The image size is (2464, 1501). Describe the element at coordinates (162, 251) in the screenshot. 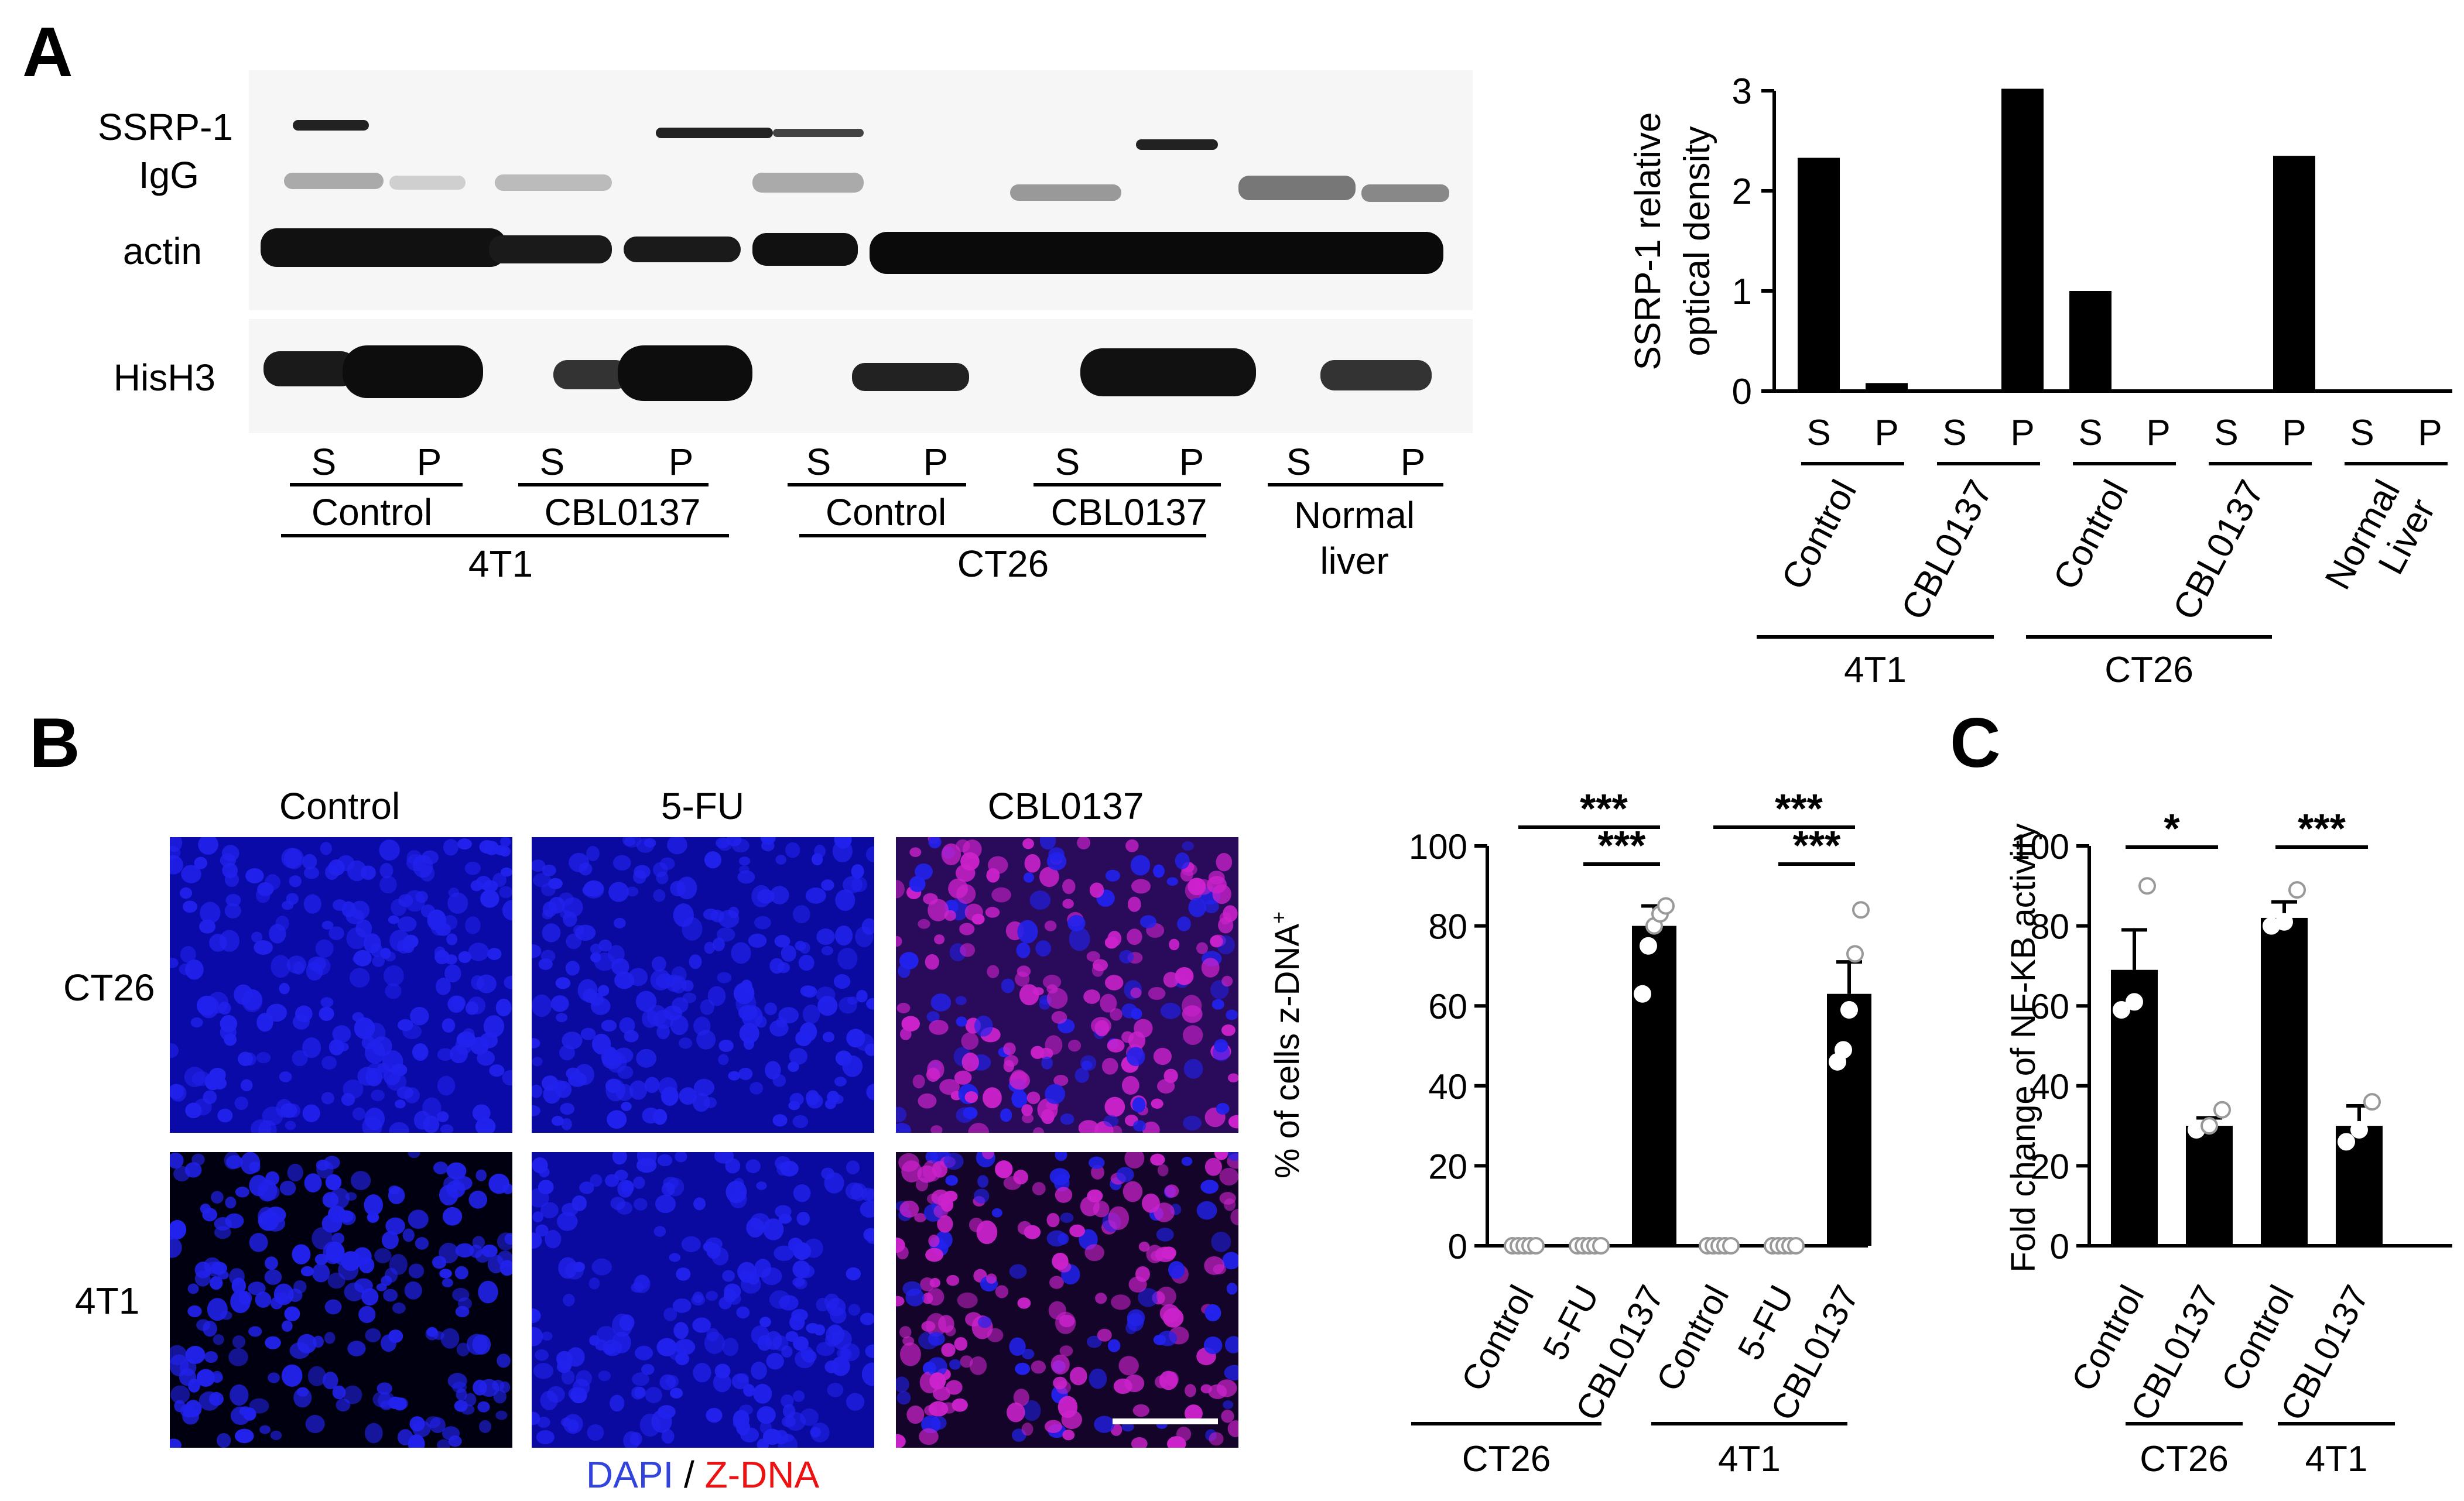

I see `band-label: actin` at that location.